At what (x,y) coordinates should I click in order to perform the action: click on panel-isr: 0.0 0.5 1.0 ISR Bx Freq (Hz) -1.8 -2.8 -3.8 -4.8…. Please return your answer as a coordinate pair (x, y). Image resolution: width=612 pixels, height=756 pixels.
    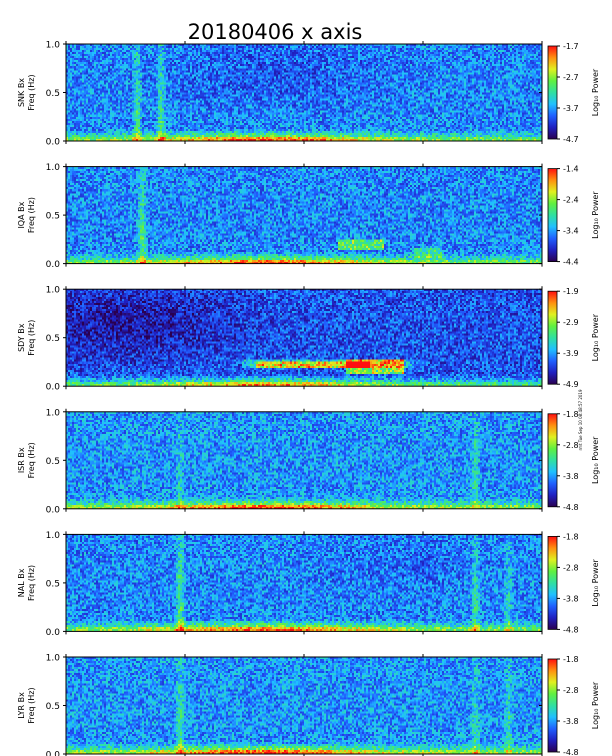
    Looking at the image, I should click on (308, 461).